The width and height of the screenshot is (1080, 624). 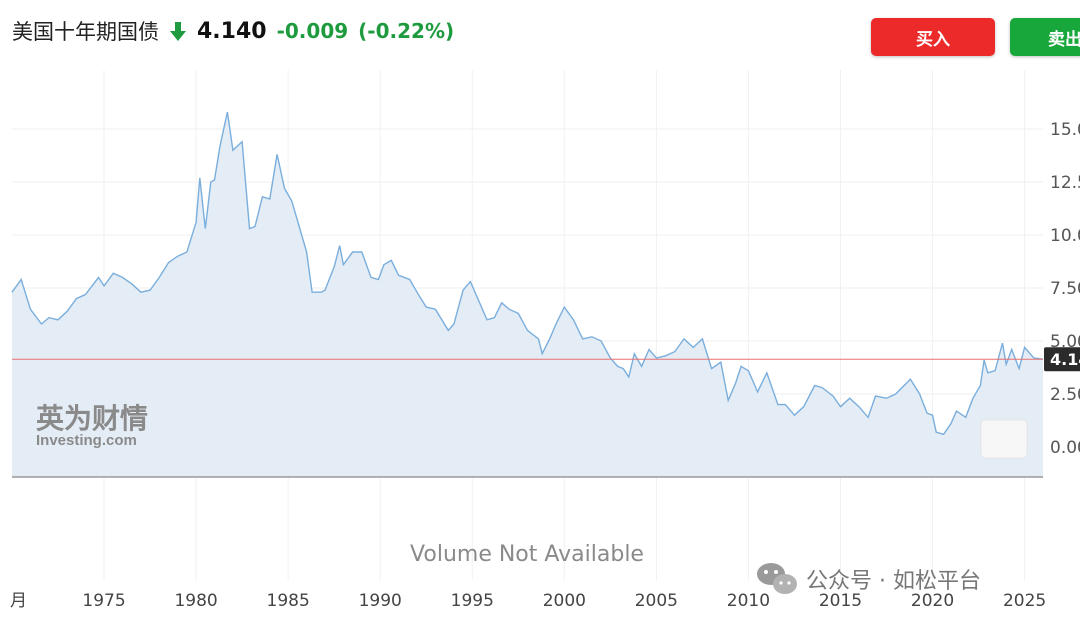 What do you see at coordinates (103, 601) in the screenshot?
I see `x-tick-label: 1975` at bounding box center [103, 601].